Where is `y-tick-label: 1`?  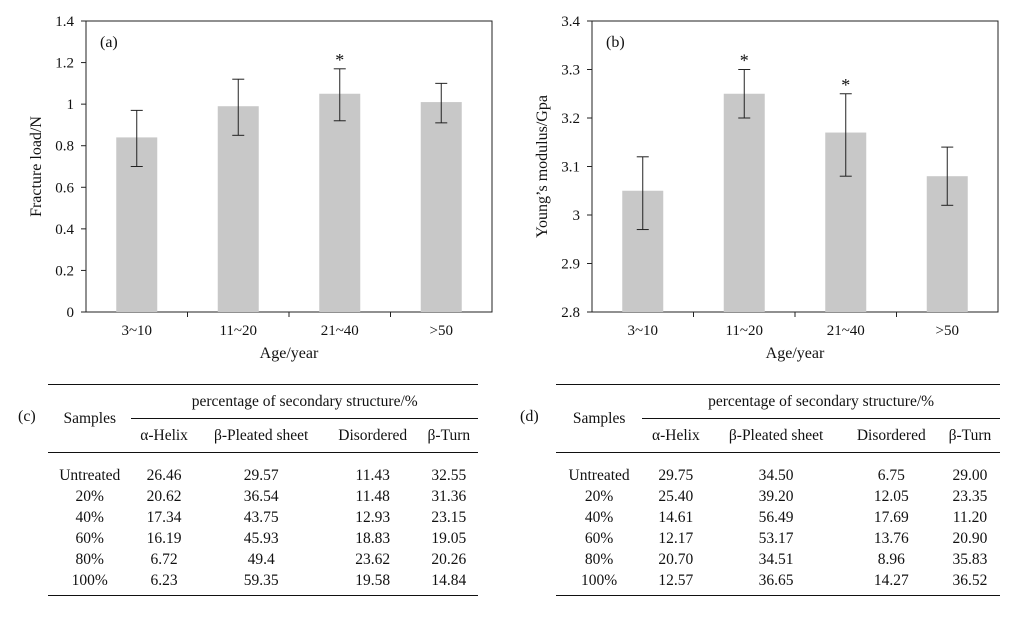
y-tick-label: 1 is located at coordinates (71, 105).